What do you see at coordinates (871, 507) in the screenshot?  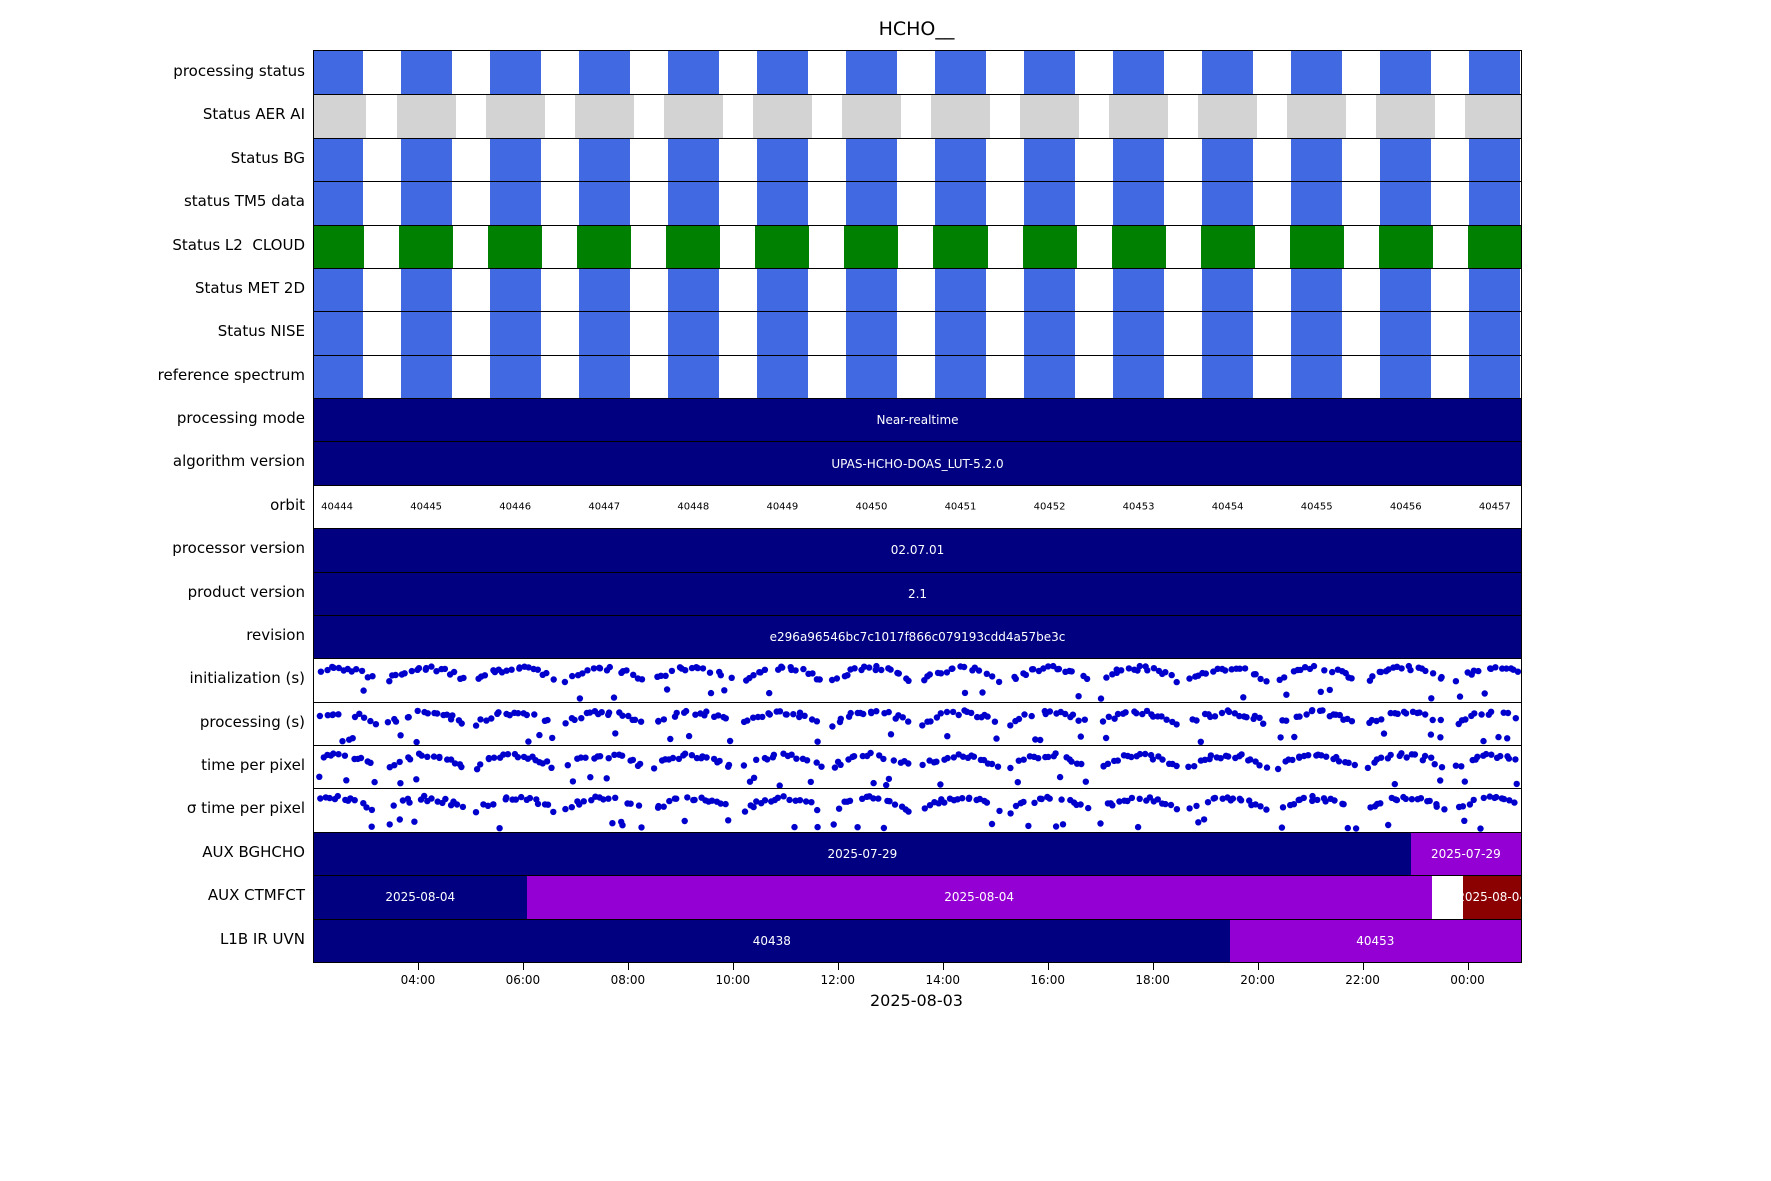 I see `orbit-number: 40450` at bounding box center [871, 507].